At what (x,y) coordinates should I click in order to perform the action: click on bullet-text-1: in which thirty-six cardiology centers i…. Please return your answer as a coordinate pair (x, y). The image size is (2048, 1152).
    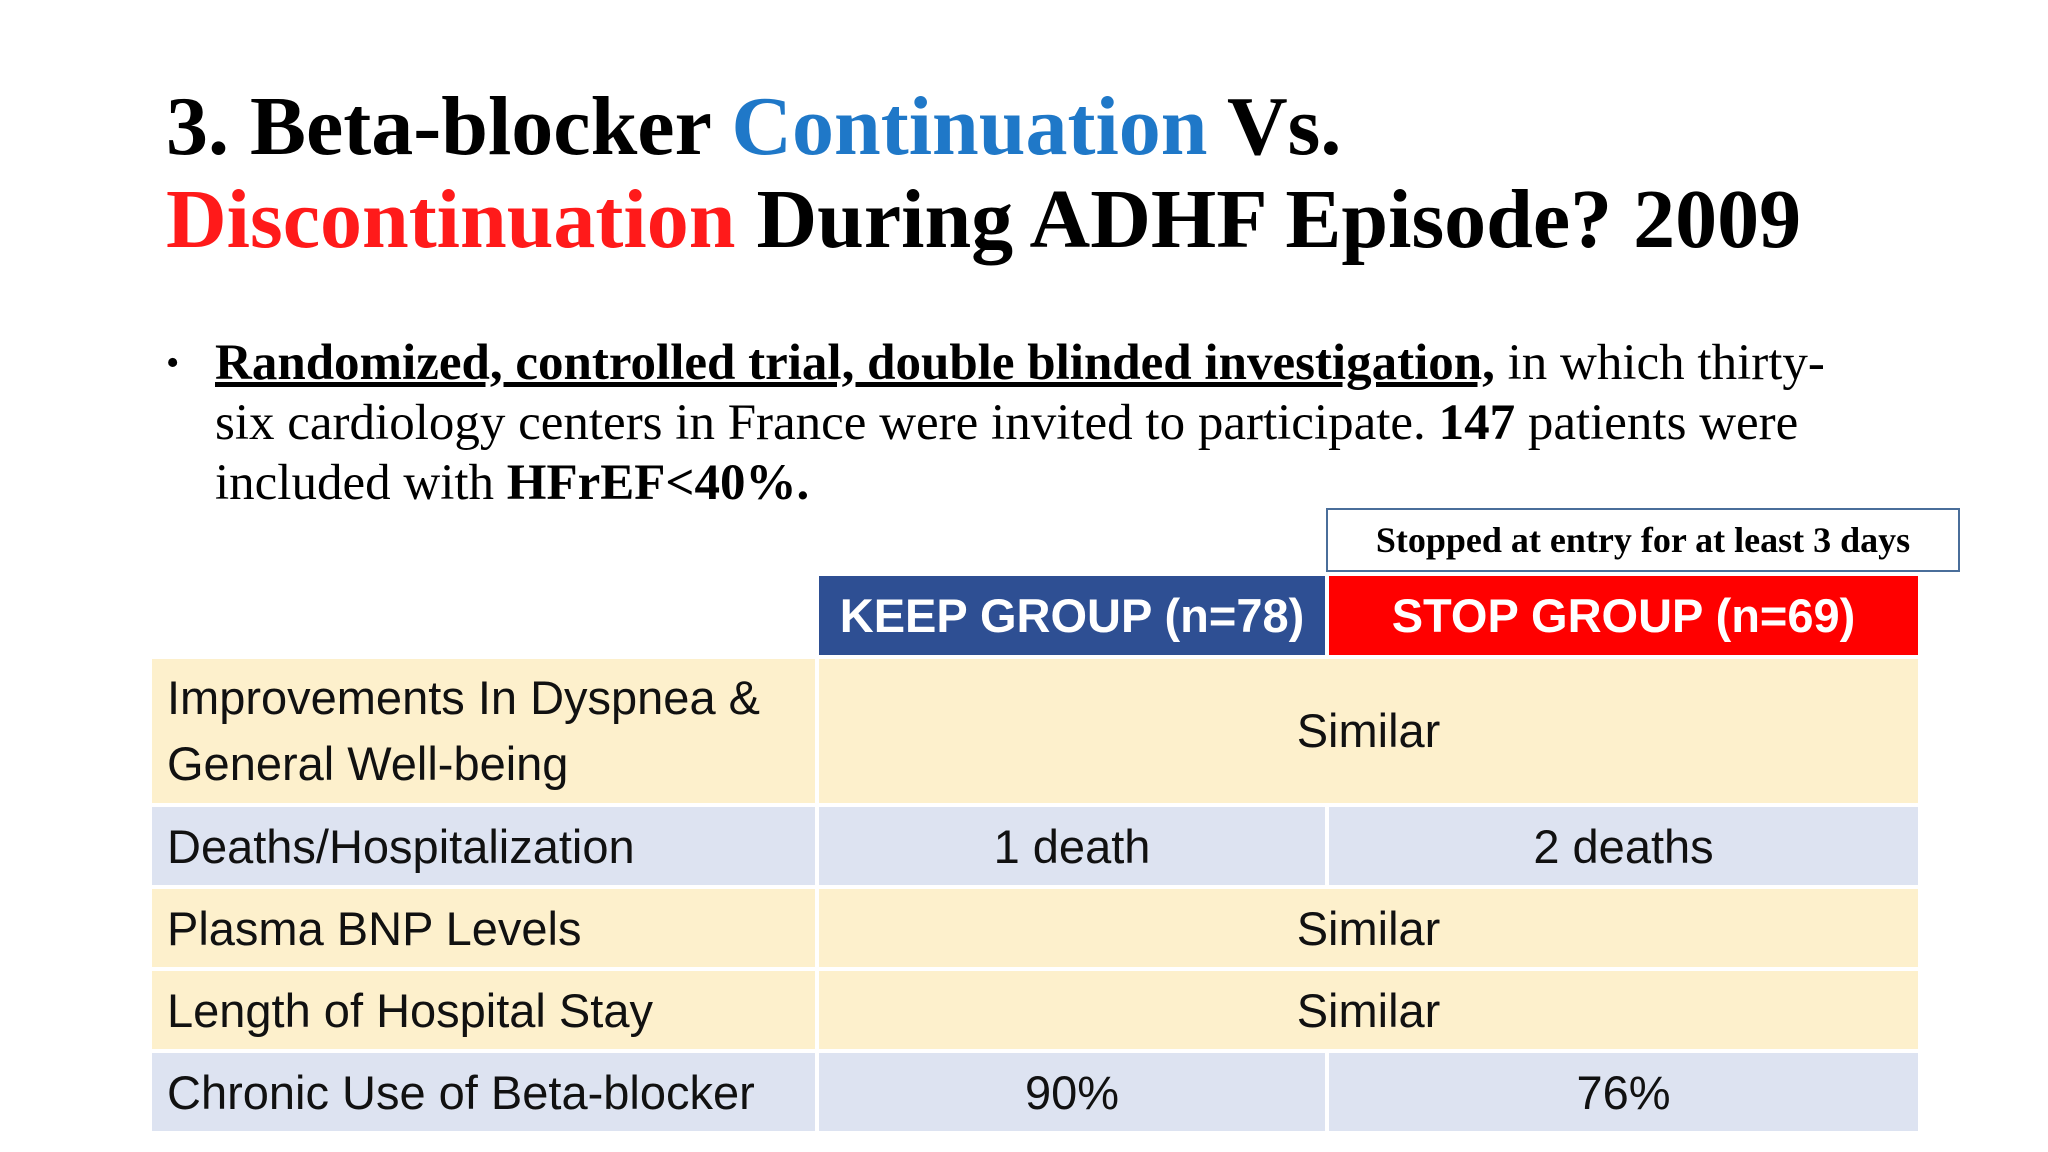
    Looking at the image, I should click on (1020, 393).